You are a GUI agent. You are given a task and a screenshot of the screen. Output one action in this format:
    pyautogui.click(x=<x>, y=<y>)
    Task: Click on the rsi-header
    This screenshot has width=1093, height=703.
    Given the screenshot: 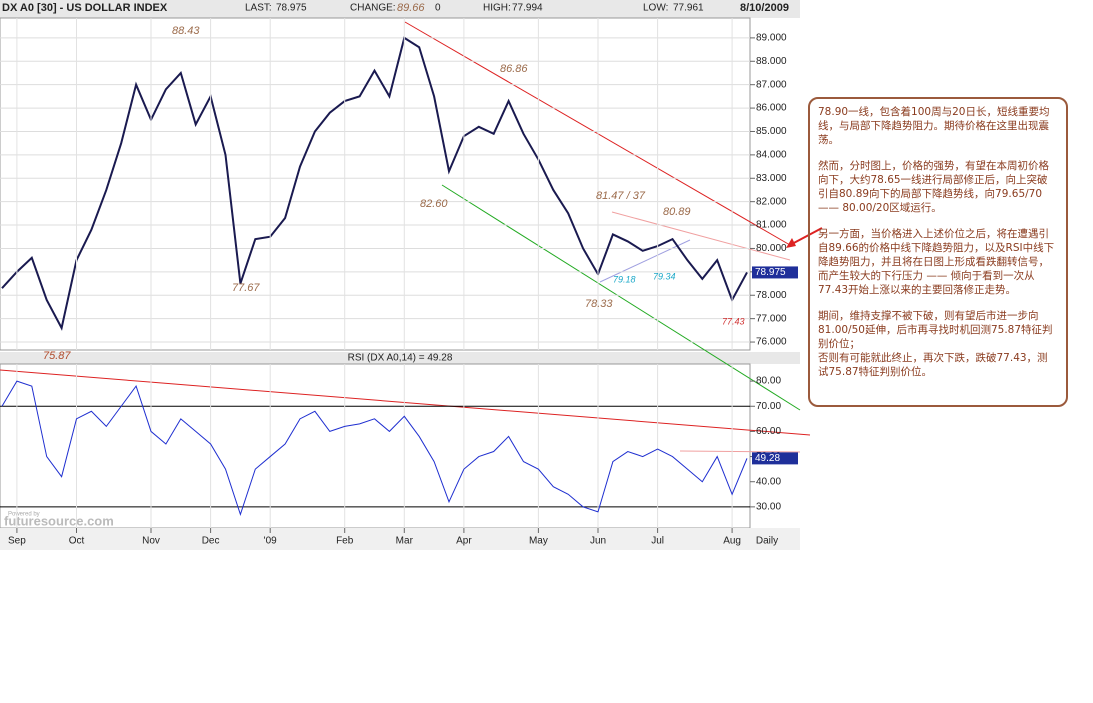 What is the action you would take?
    pyautogui.click(x=400, y=358)
    